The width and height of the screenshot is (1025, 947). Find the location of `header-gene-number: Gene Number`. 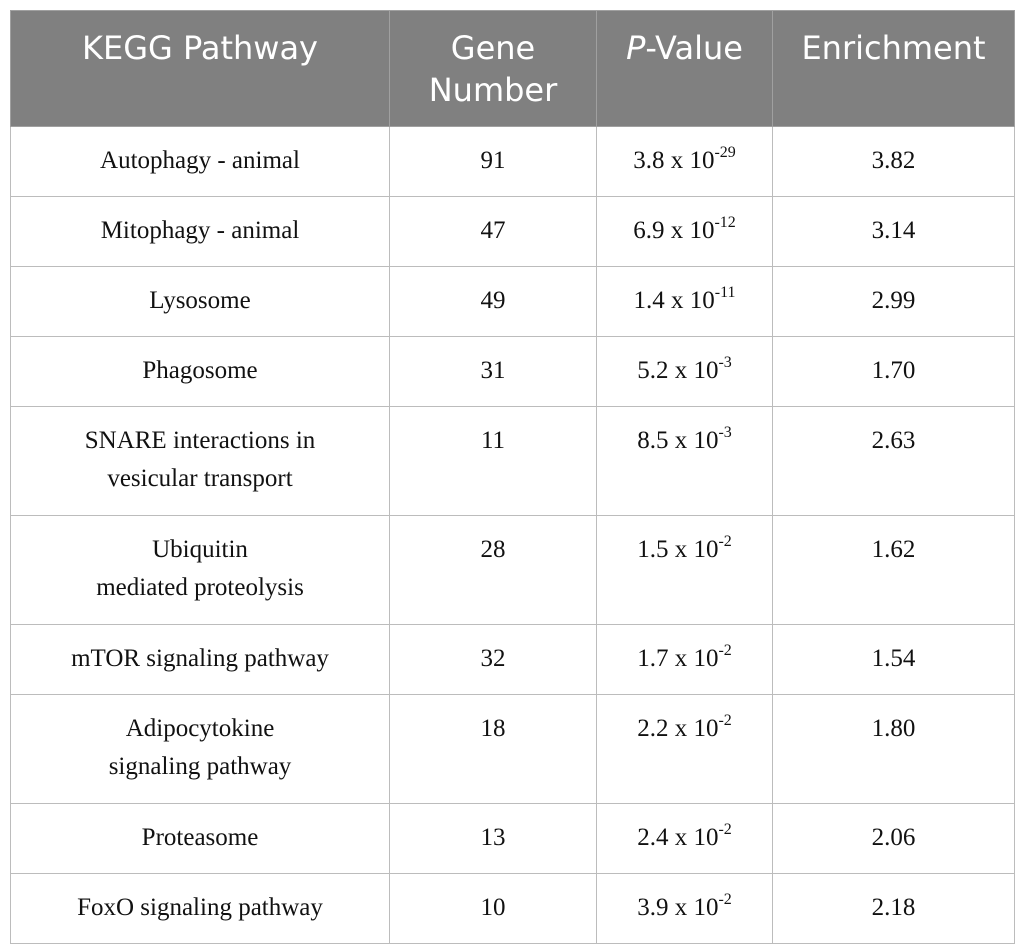

header-gene-number: Gene Number is located at coordinates (493, 68).